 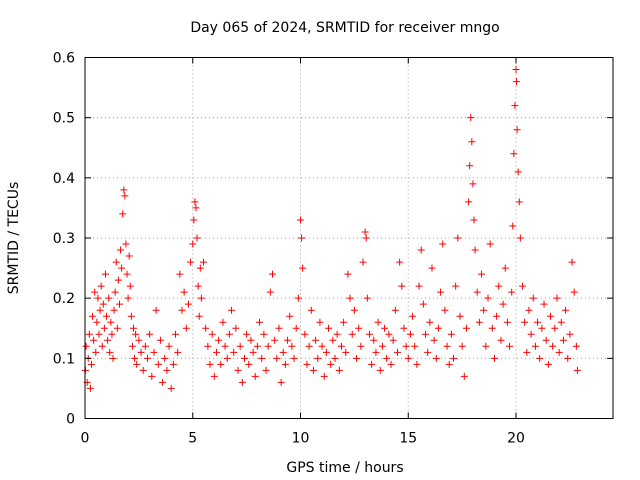 What do you see at coordinates (70, 420) in the screenshot?
I see `y-tick-label: 0` at bounding box center [70, 420].